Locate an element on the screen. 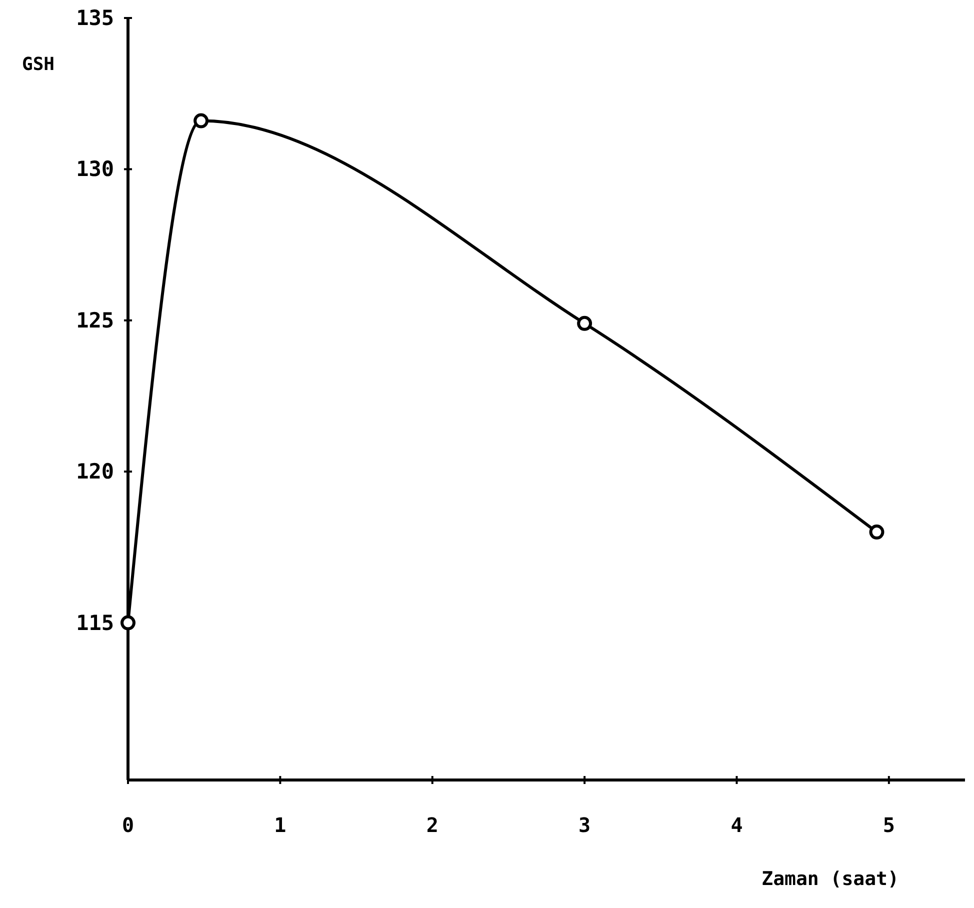 Image resolution: width=974 pixels, height=908 pixels. x-tick-label: 5 is located at coordinates (888, 825).